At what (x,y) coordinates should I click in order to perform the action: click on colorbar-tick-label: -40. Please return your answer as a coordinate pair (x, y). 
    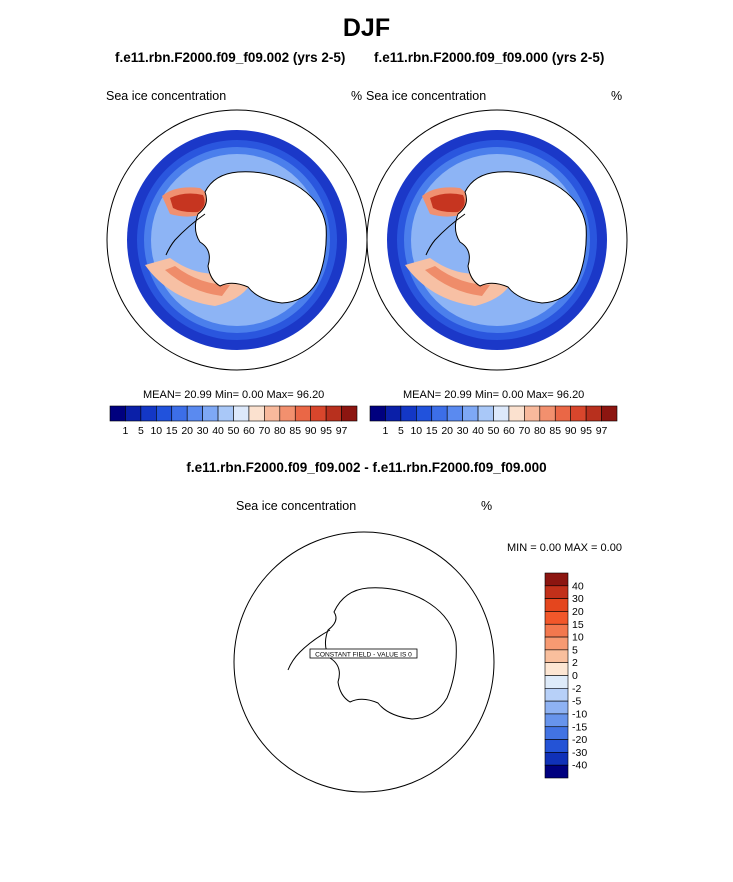
    Looking at the image, I should click on (579, 766).